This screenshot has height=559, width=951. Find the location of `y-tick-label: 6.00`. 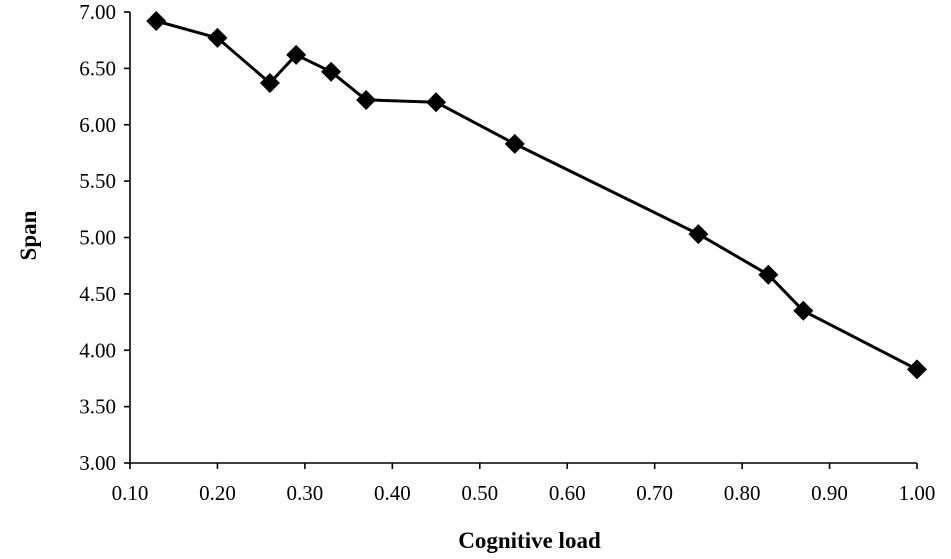

y-tick-label: 6.00 is located at coordinates (97, 125).